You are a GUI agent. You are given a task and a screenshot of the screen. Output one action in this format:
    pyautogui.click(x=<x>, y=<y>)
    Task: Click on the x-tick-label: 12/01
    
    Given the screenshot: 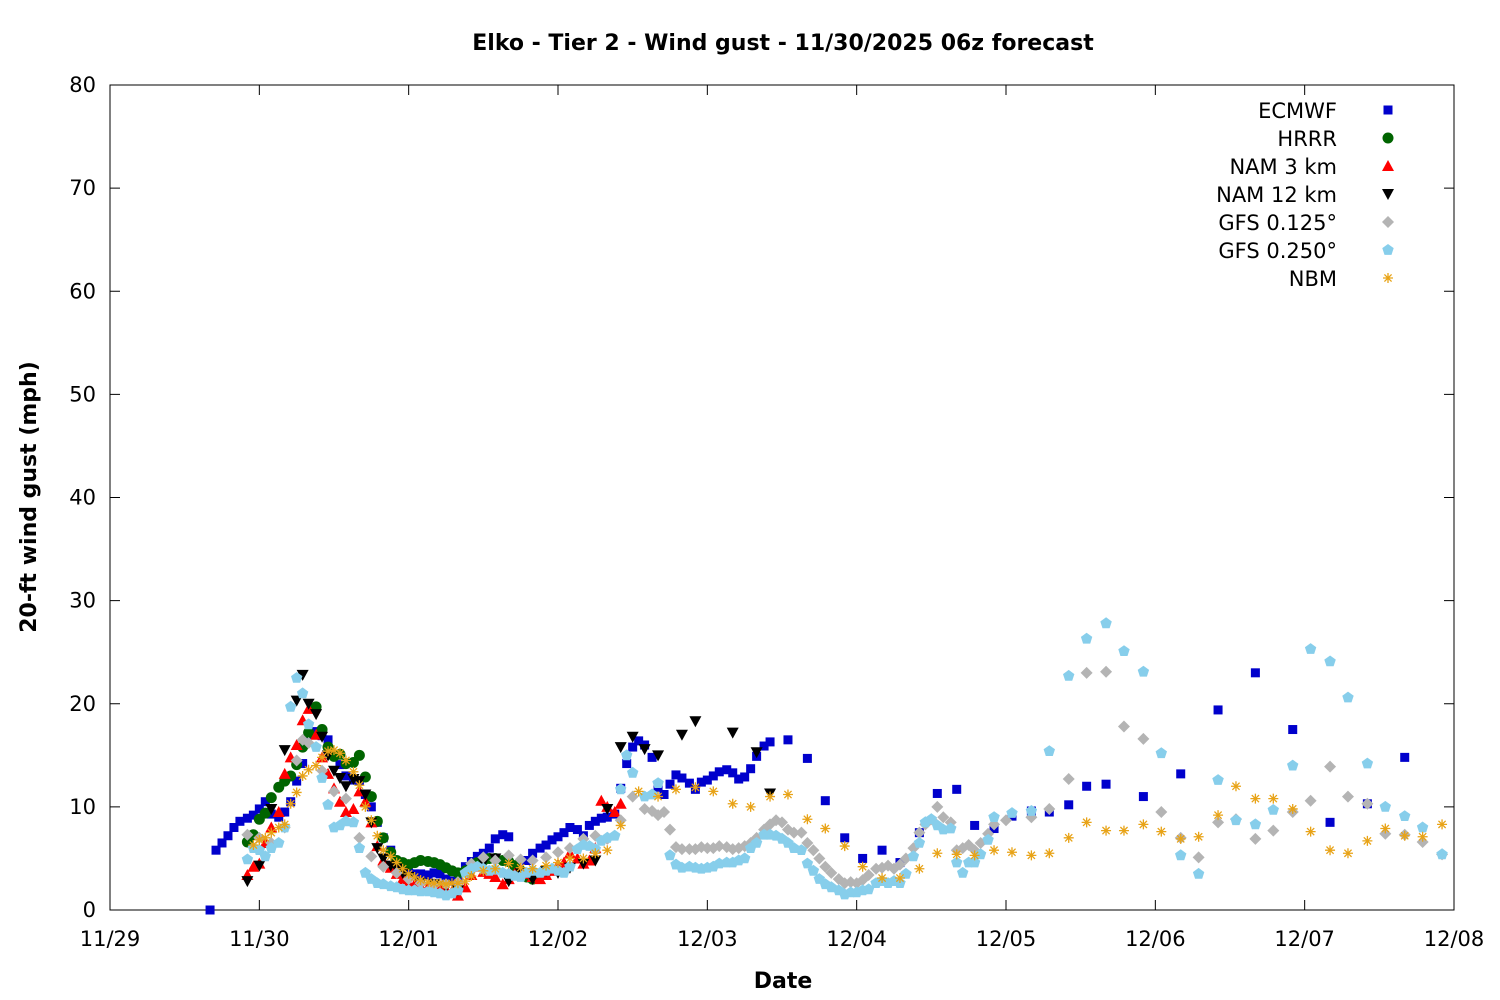 What is the action you would take?
    pyautogui.click(x=408, y=939)
    